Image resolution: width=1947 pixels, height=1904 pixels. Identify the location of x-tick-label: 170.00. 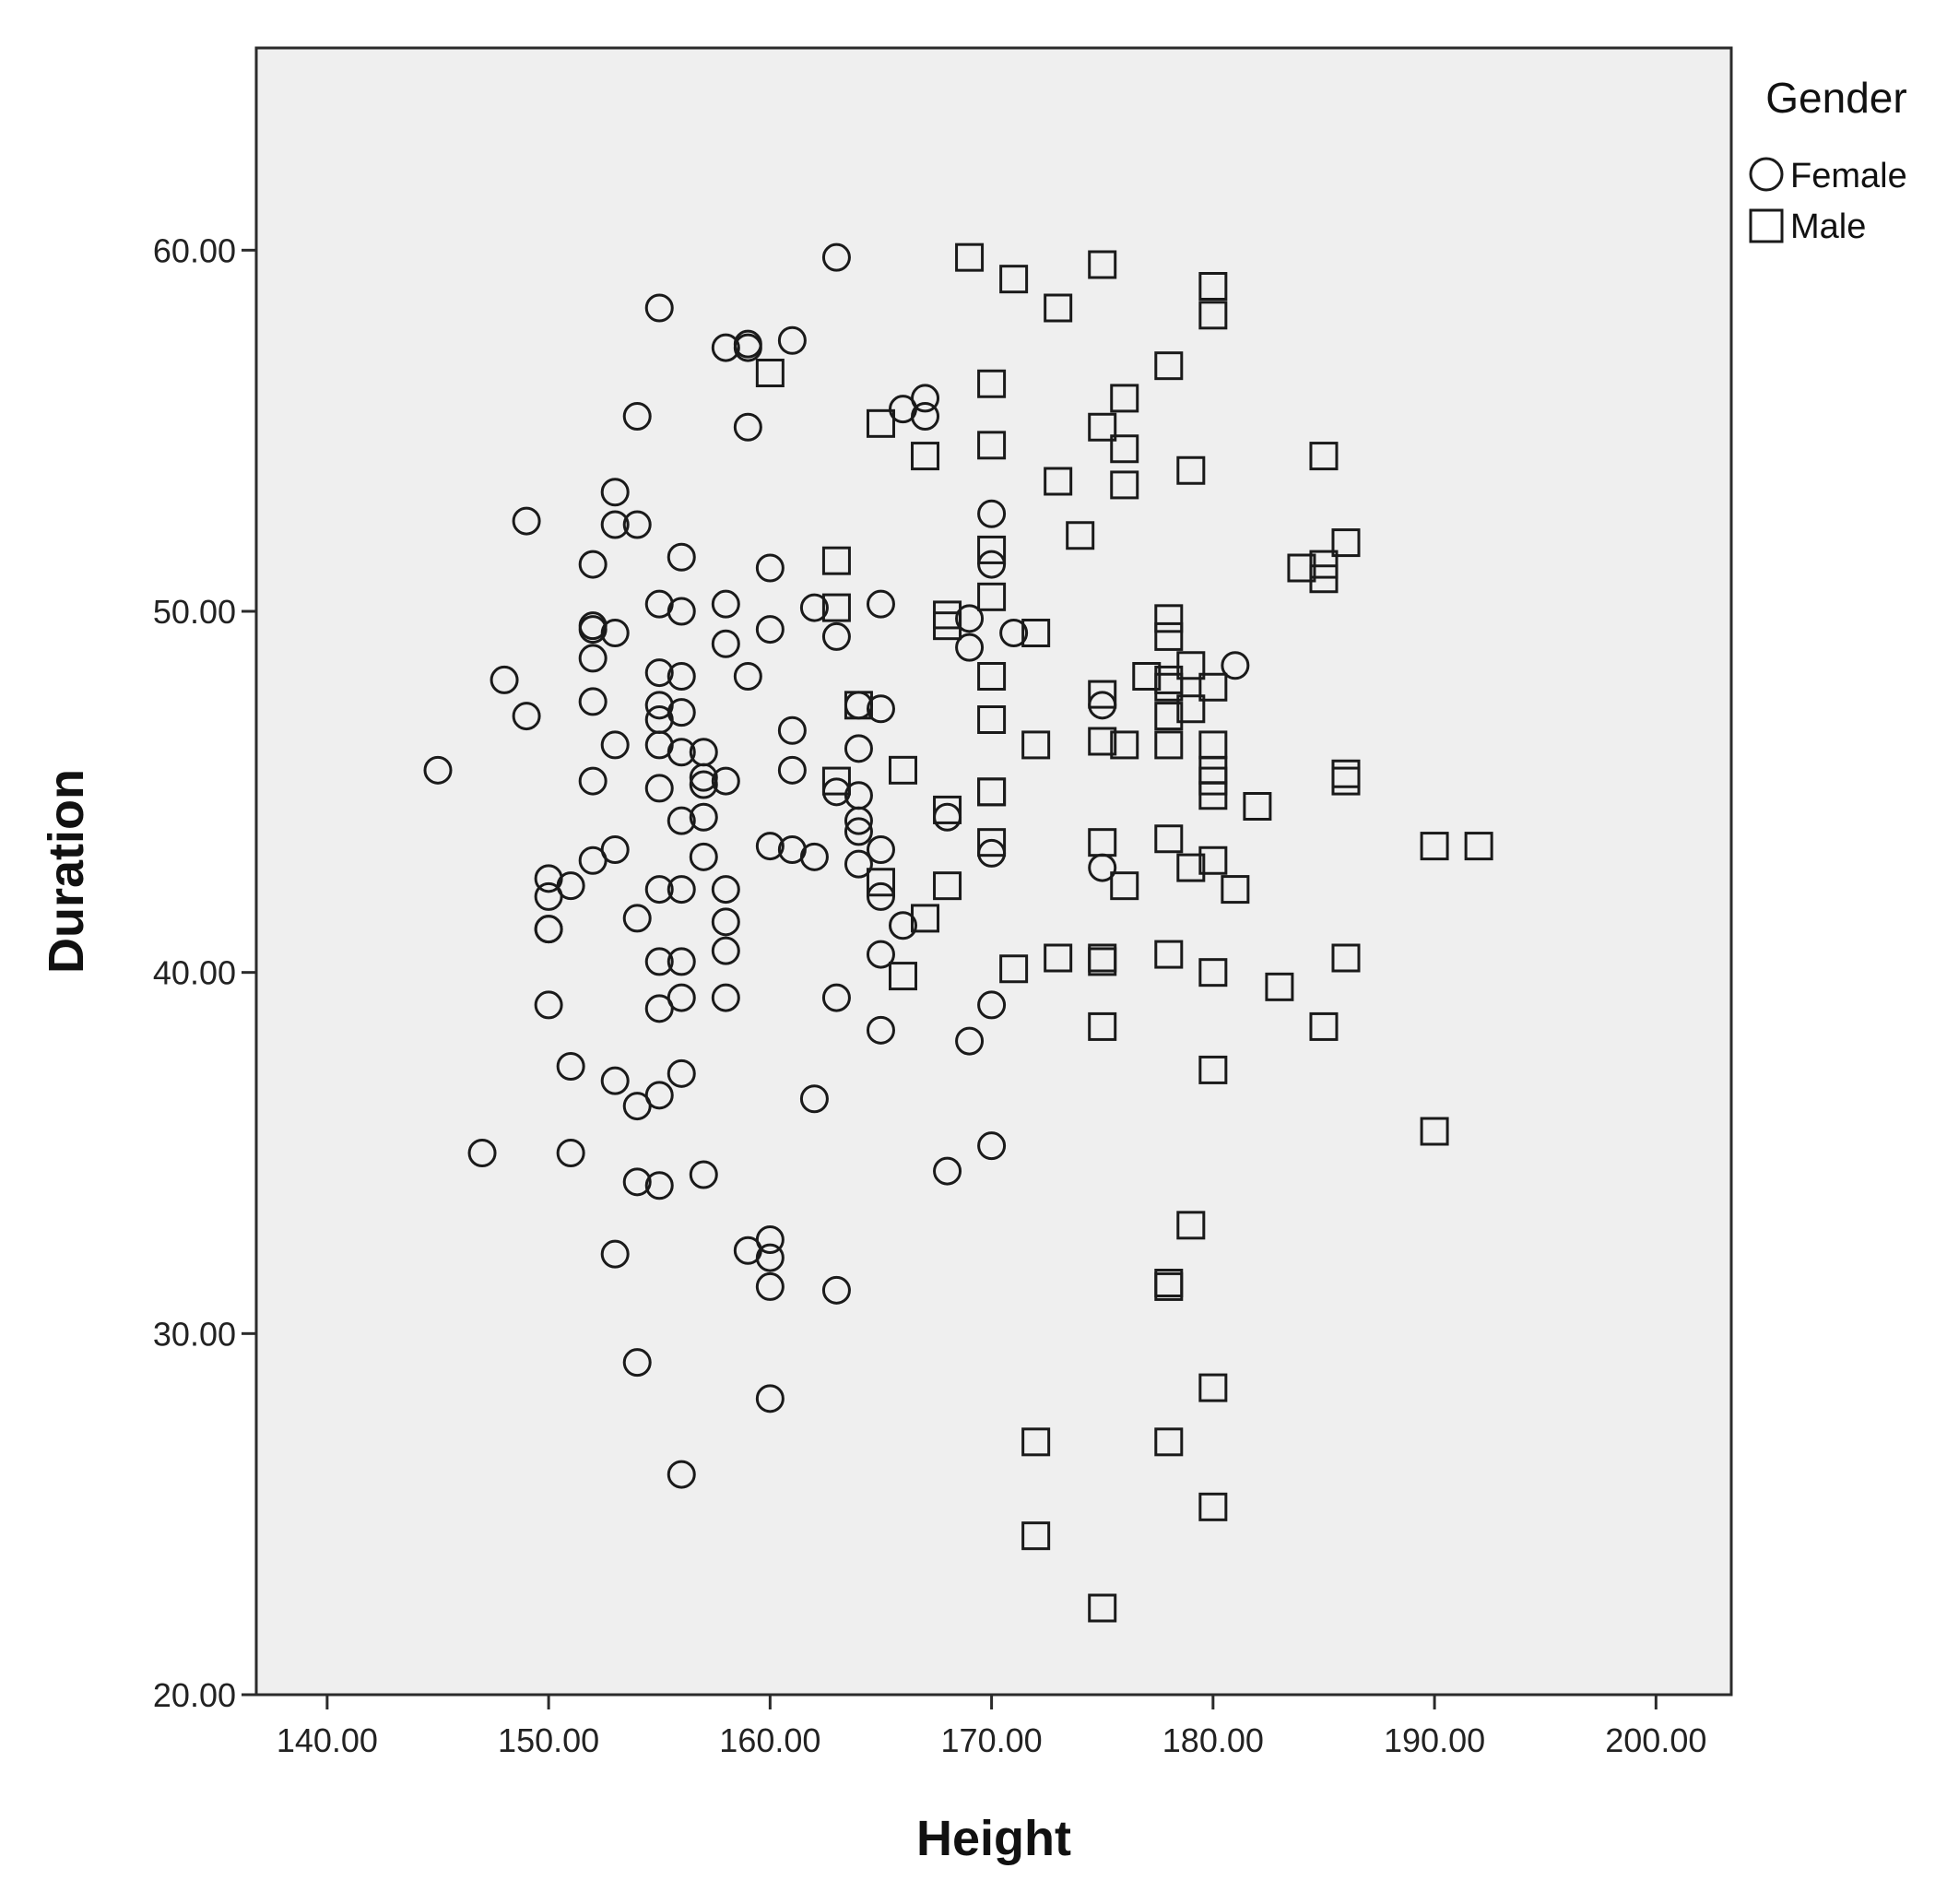
(992, 1740).